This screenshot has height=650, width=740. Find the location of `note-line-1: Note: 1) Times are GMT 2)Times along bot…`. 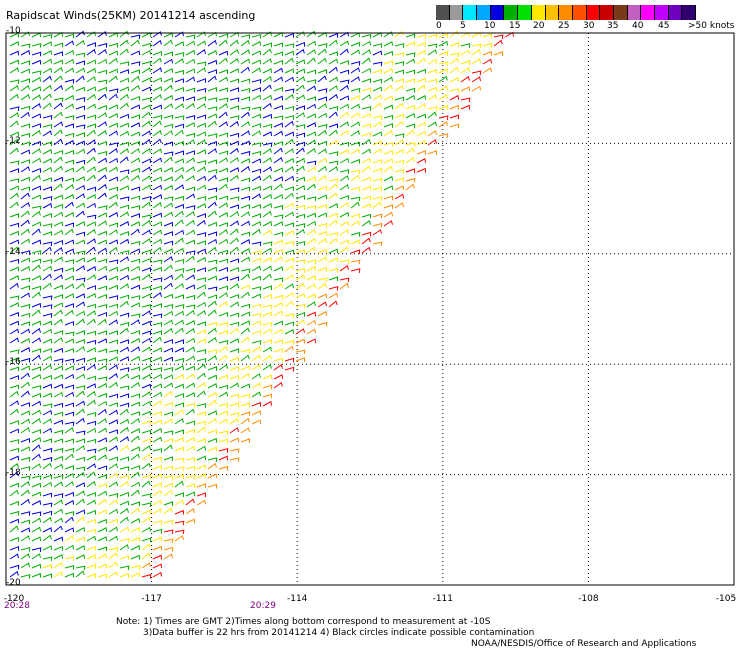

note-line-1: Note: 1) Times are GMT 2)Times along bot… is located at coordinates (303, 622).